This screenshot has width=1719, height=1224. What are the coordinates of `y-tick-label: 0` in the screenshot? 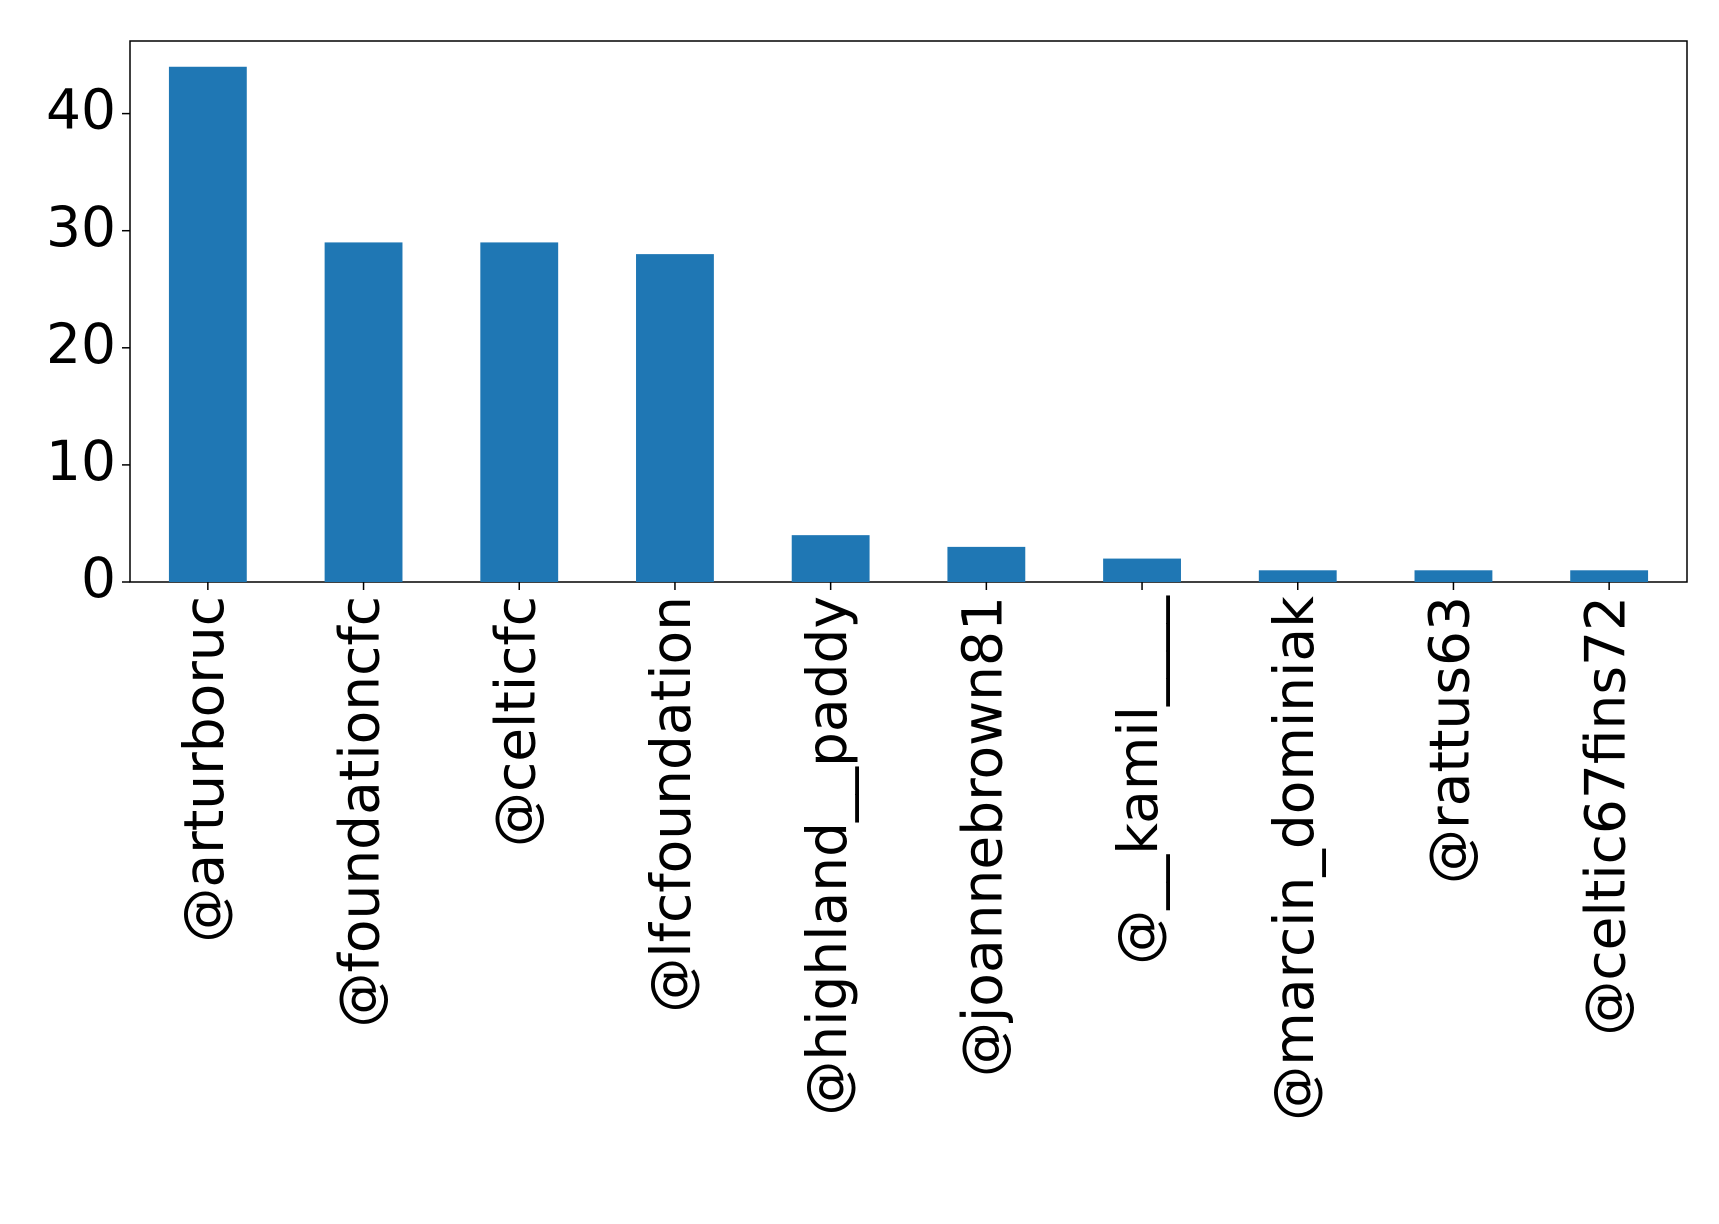 It's located at (98, 578).